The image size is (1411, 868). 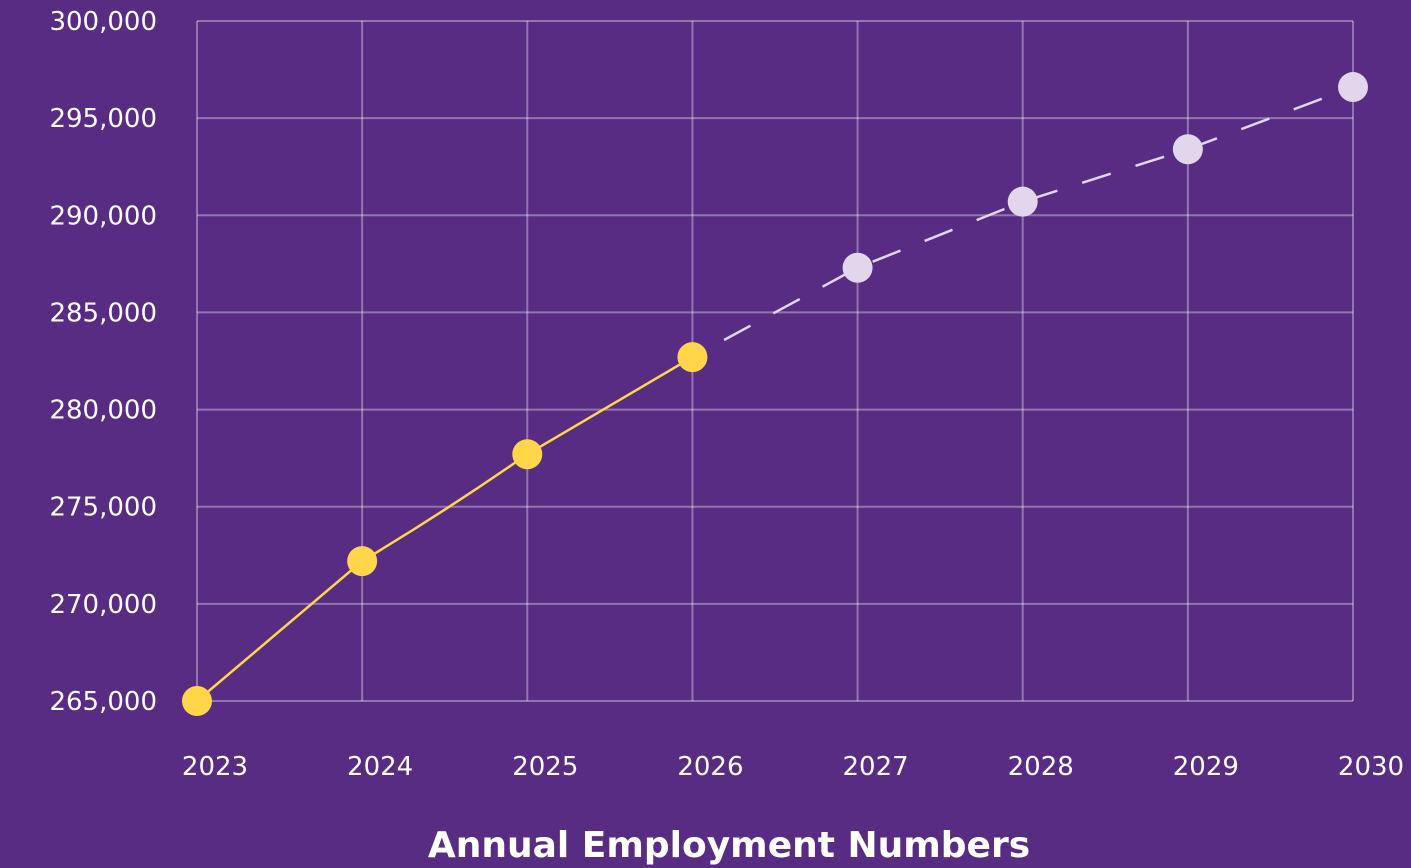 What do you see at coordinates (875, 767) in the screenshot?
I see `x-tick-label: 2027` at bounding box center [875, 767].